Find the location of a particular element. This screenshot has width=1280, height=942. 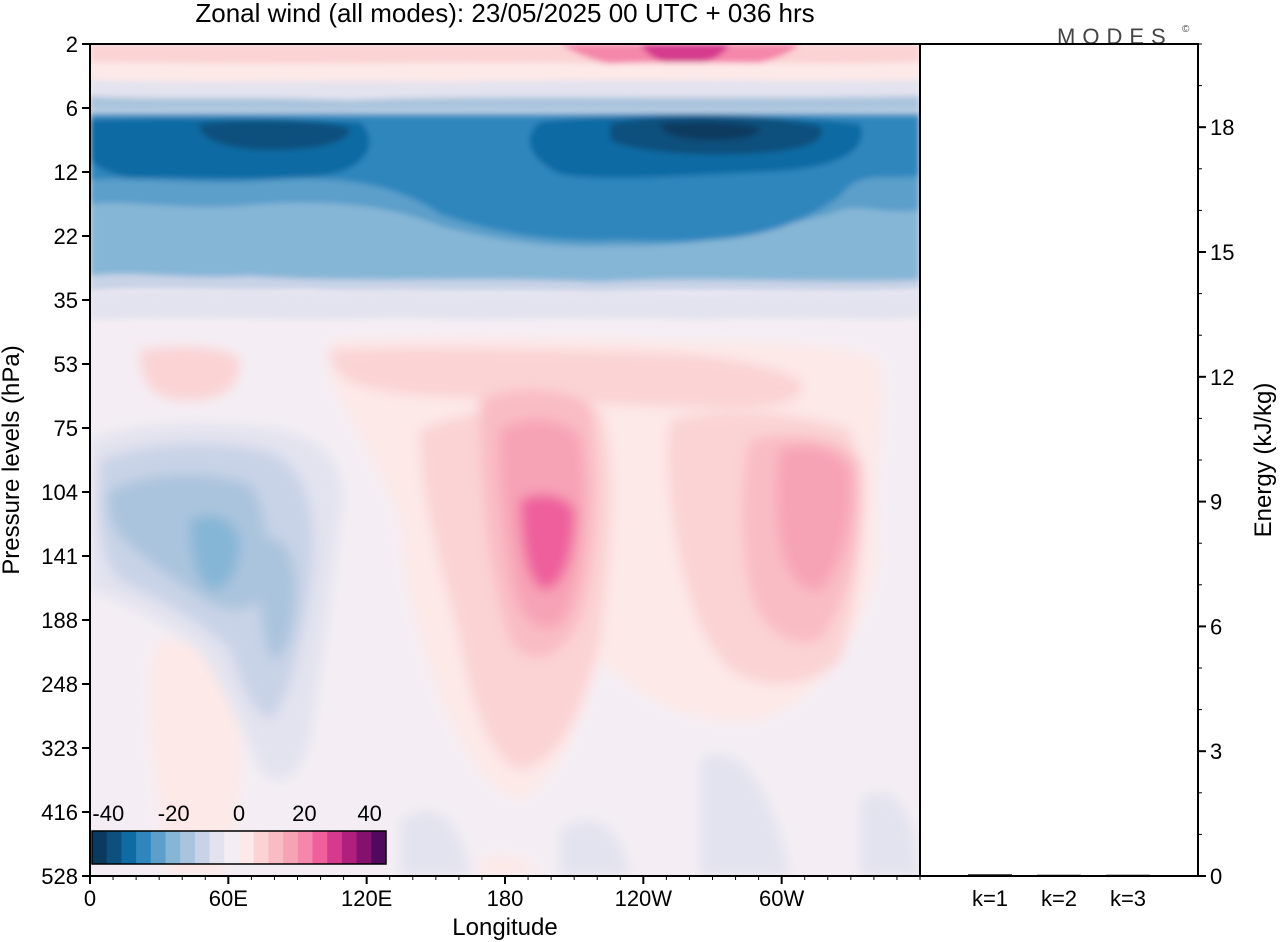

easterly-lower-blue-east is located at coordinates (277, 598).